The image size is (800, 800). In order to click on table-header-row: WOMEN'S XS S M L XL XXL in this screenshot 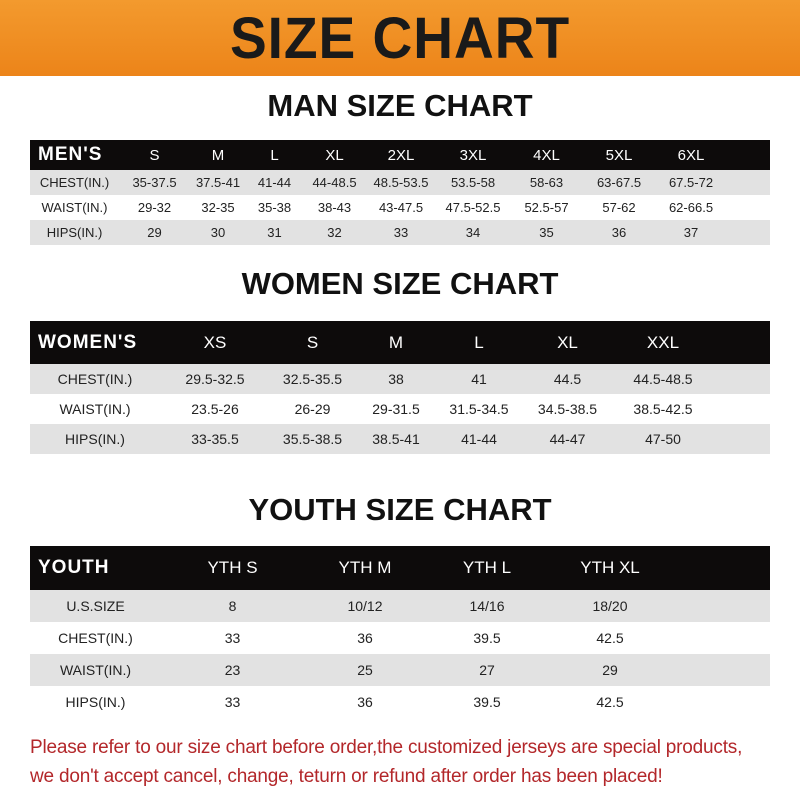, I will do `click(400, 342)`.